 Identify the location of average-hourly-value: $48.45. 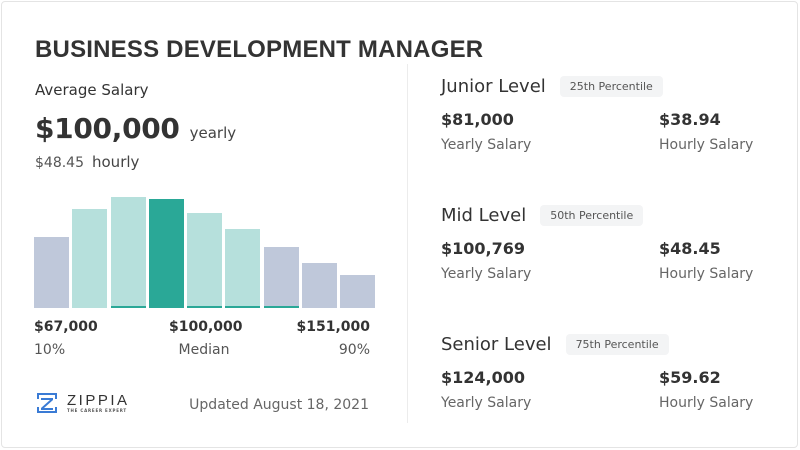
(59, 163).